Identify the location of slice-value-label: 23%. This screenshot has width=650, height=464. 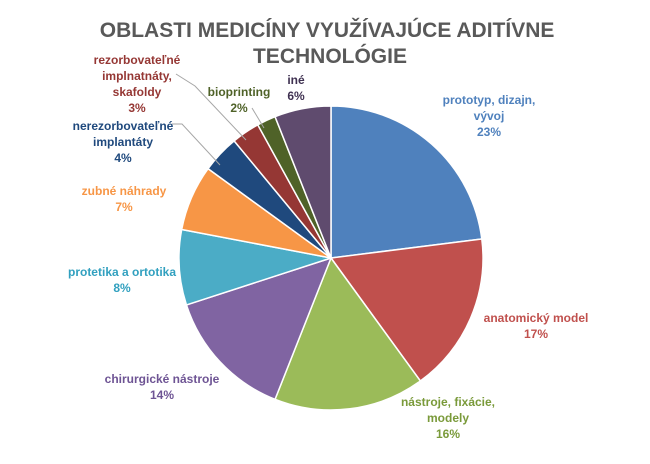
(489, 132).